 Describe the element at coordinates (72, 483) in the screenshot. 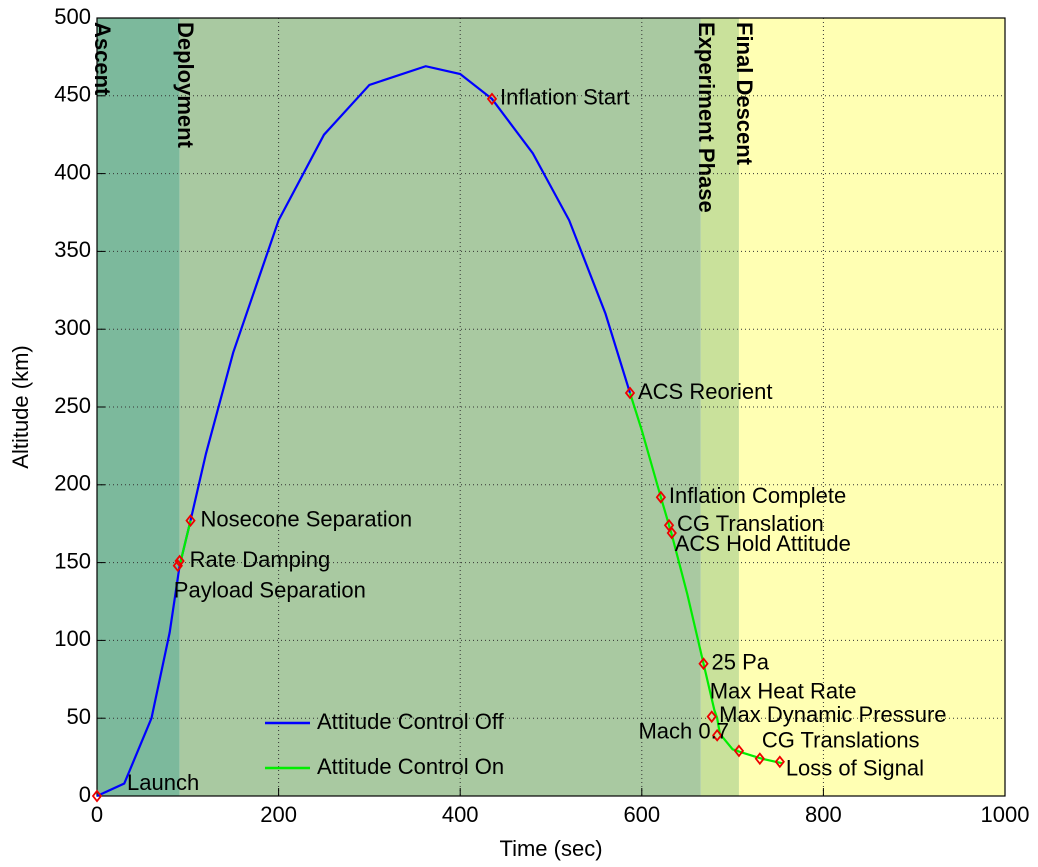

I see `y-tick-label: 200` at that location.